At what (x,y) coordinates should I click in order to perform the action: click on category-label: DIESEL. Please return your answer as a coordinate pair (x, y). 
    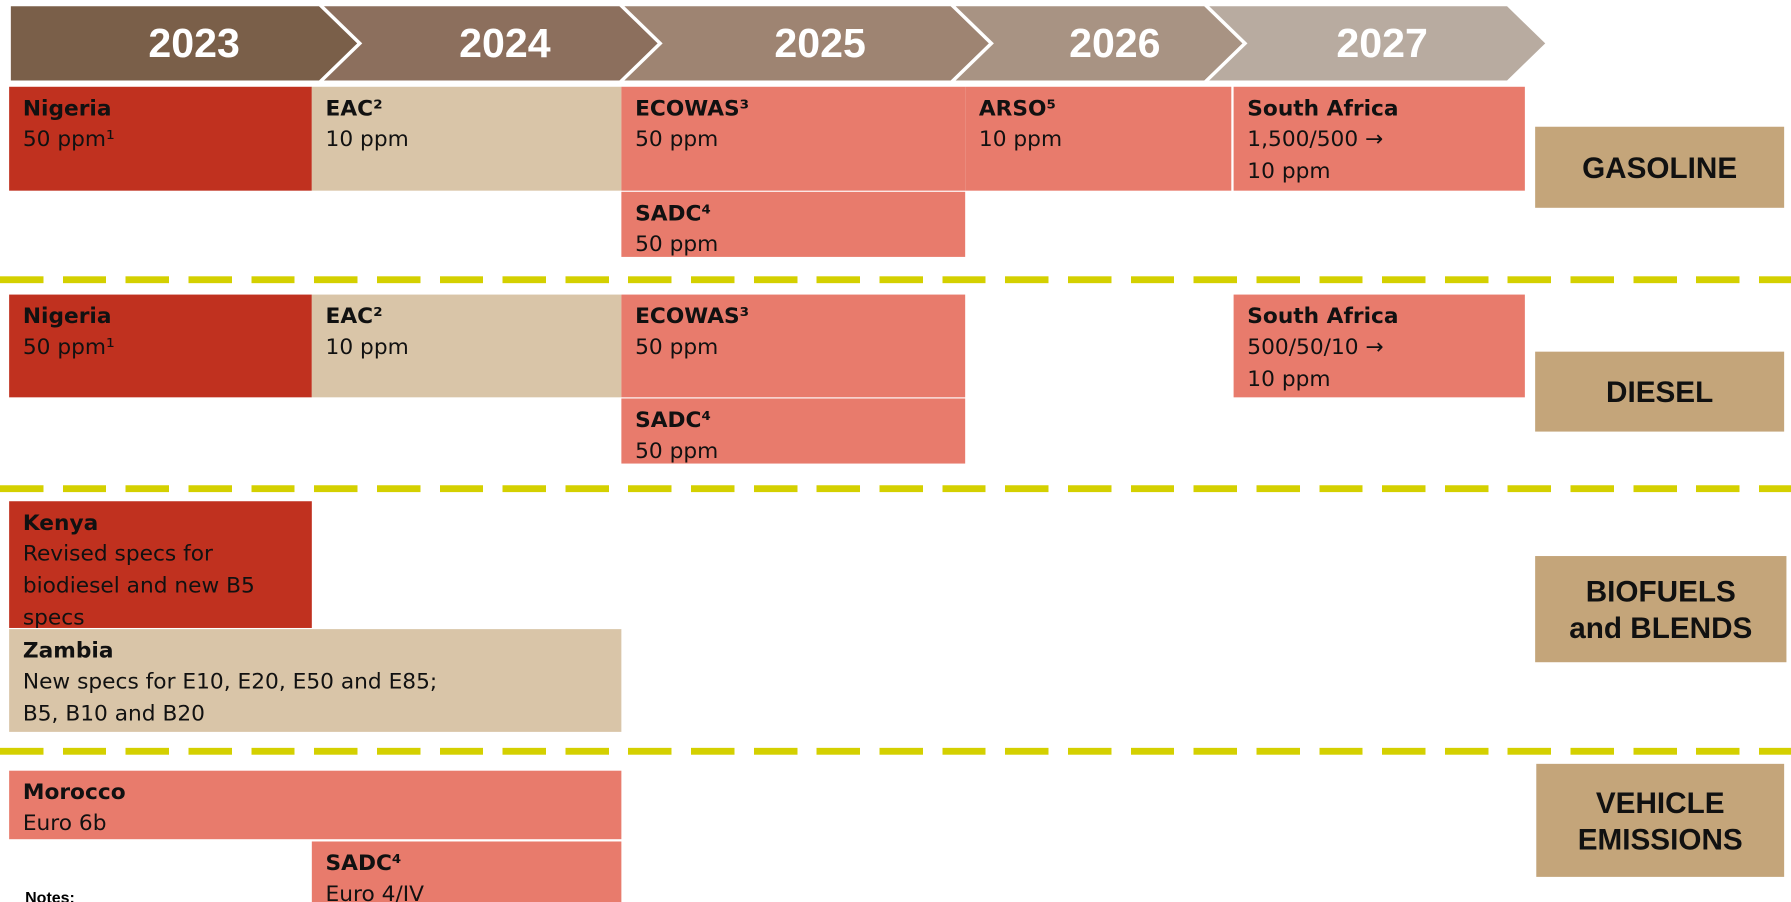
    Looking at the image, I should click on (1660, 391).